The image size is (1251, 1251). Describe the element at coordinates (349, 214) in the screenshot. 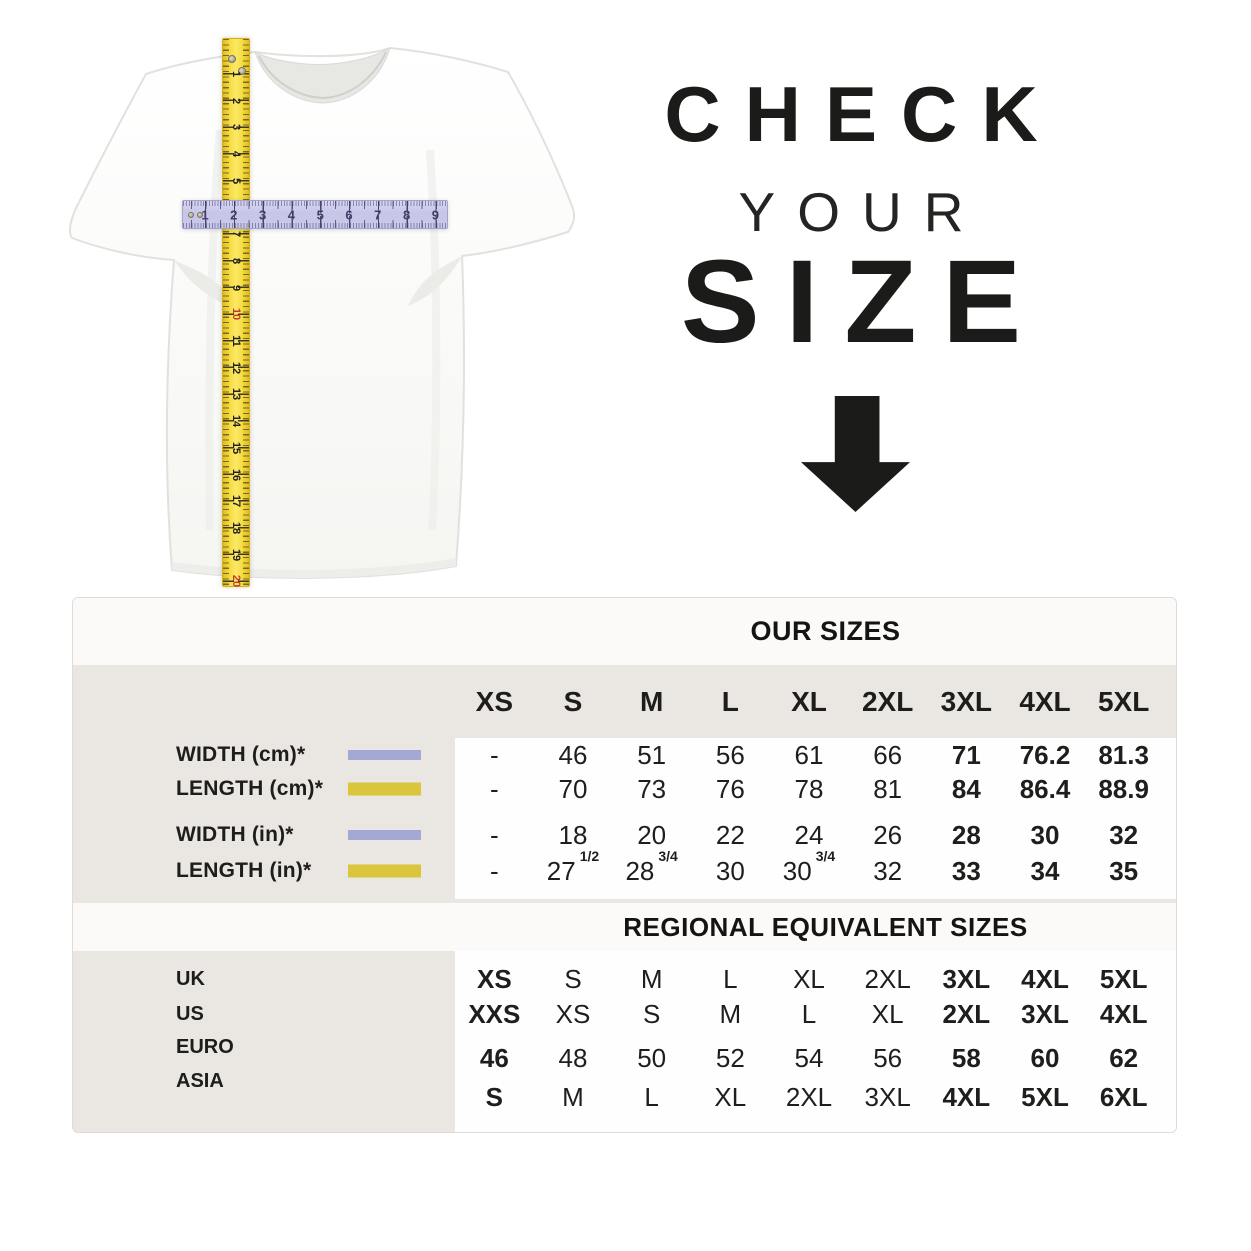

I see `ruler-number: 6` at that location.